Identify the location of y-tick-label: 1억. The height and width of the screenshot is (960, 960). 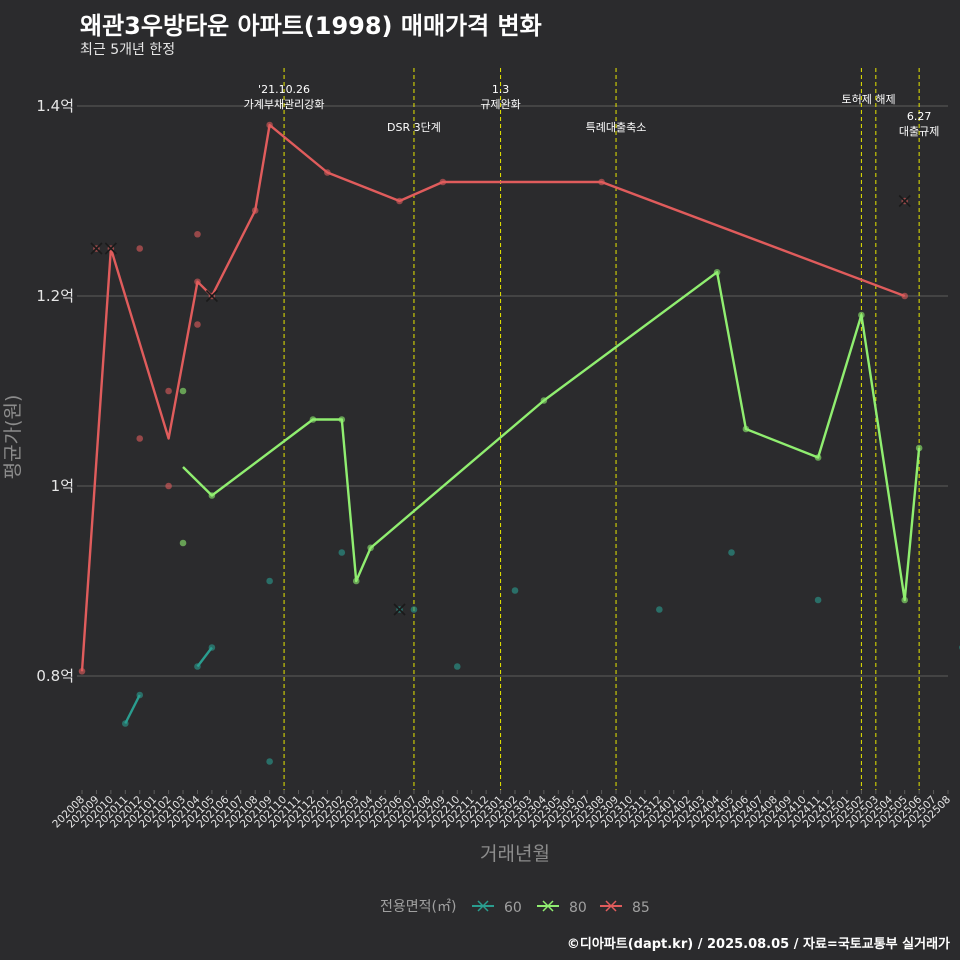
(62, 486).